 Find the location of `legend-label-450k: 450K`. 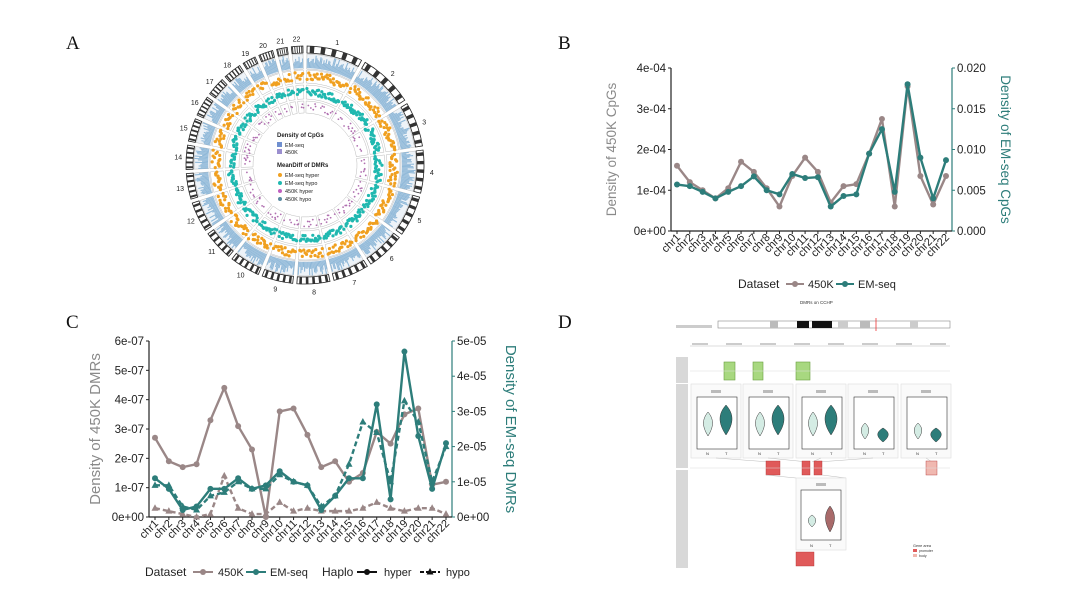

legend-label-450k: 450K is located at coordinates (231, 573).